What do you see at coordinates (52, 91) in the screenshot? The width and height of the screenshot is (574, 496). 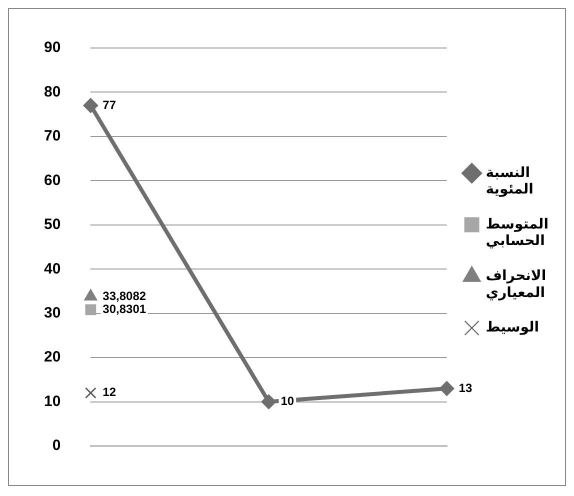 I see `y-tick-label: 80` at bounding box center [52, 91].